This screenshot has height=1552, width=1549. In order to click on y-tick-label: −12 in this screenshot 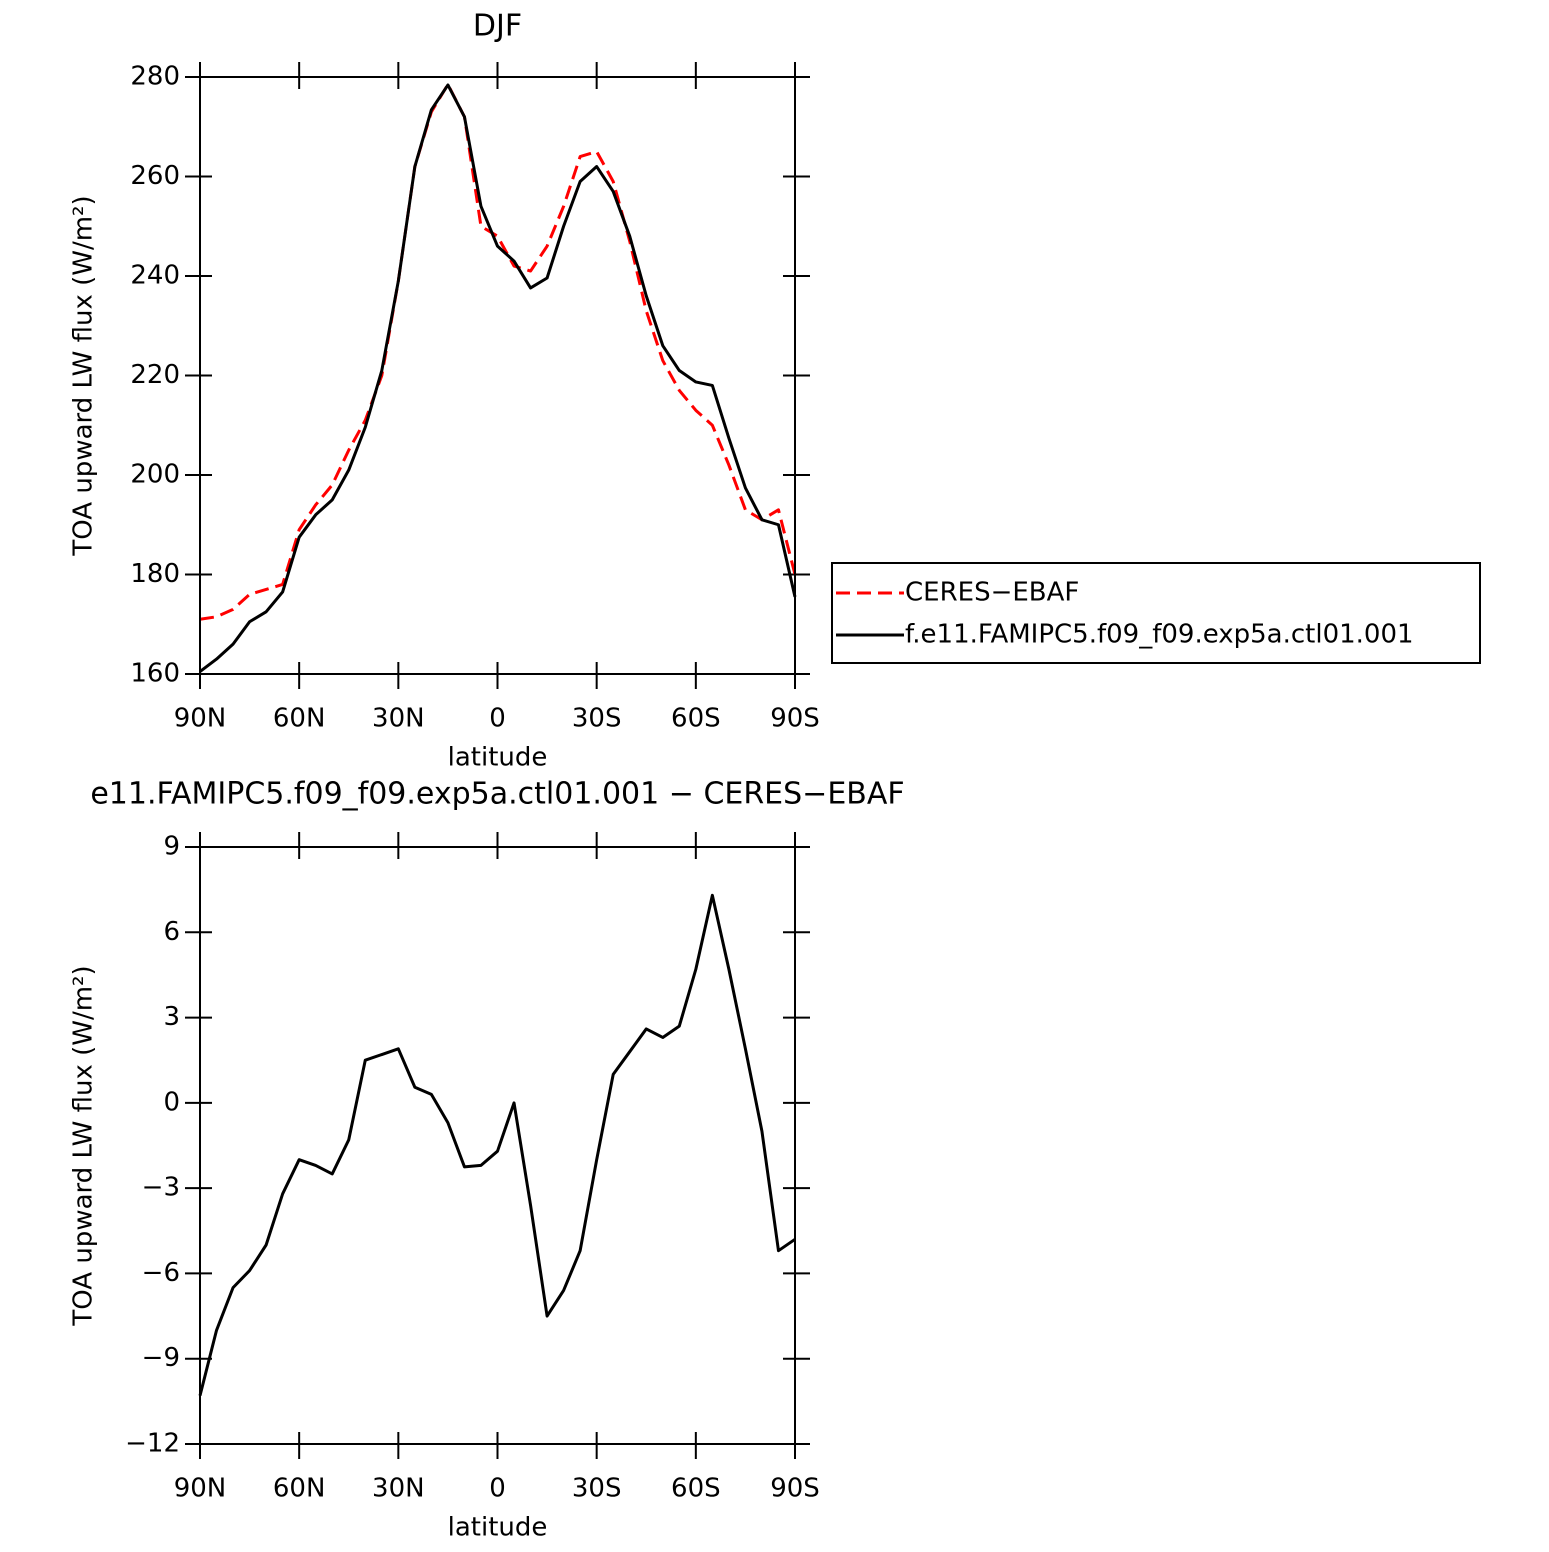, I will do `click(152, 1444)`.